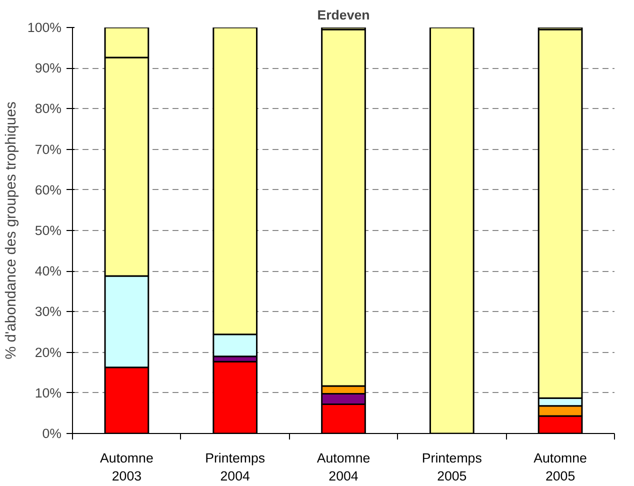  What do you see at coordinates (11, 231) in the screenshot?
I see `y-axis-title: % d'abondance des groupes trophiques` at bounding box center [11, 231].